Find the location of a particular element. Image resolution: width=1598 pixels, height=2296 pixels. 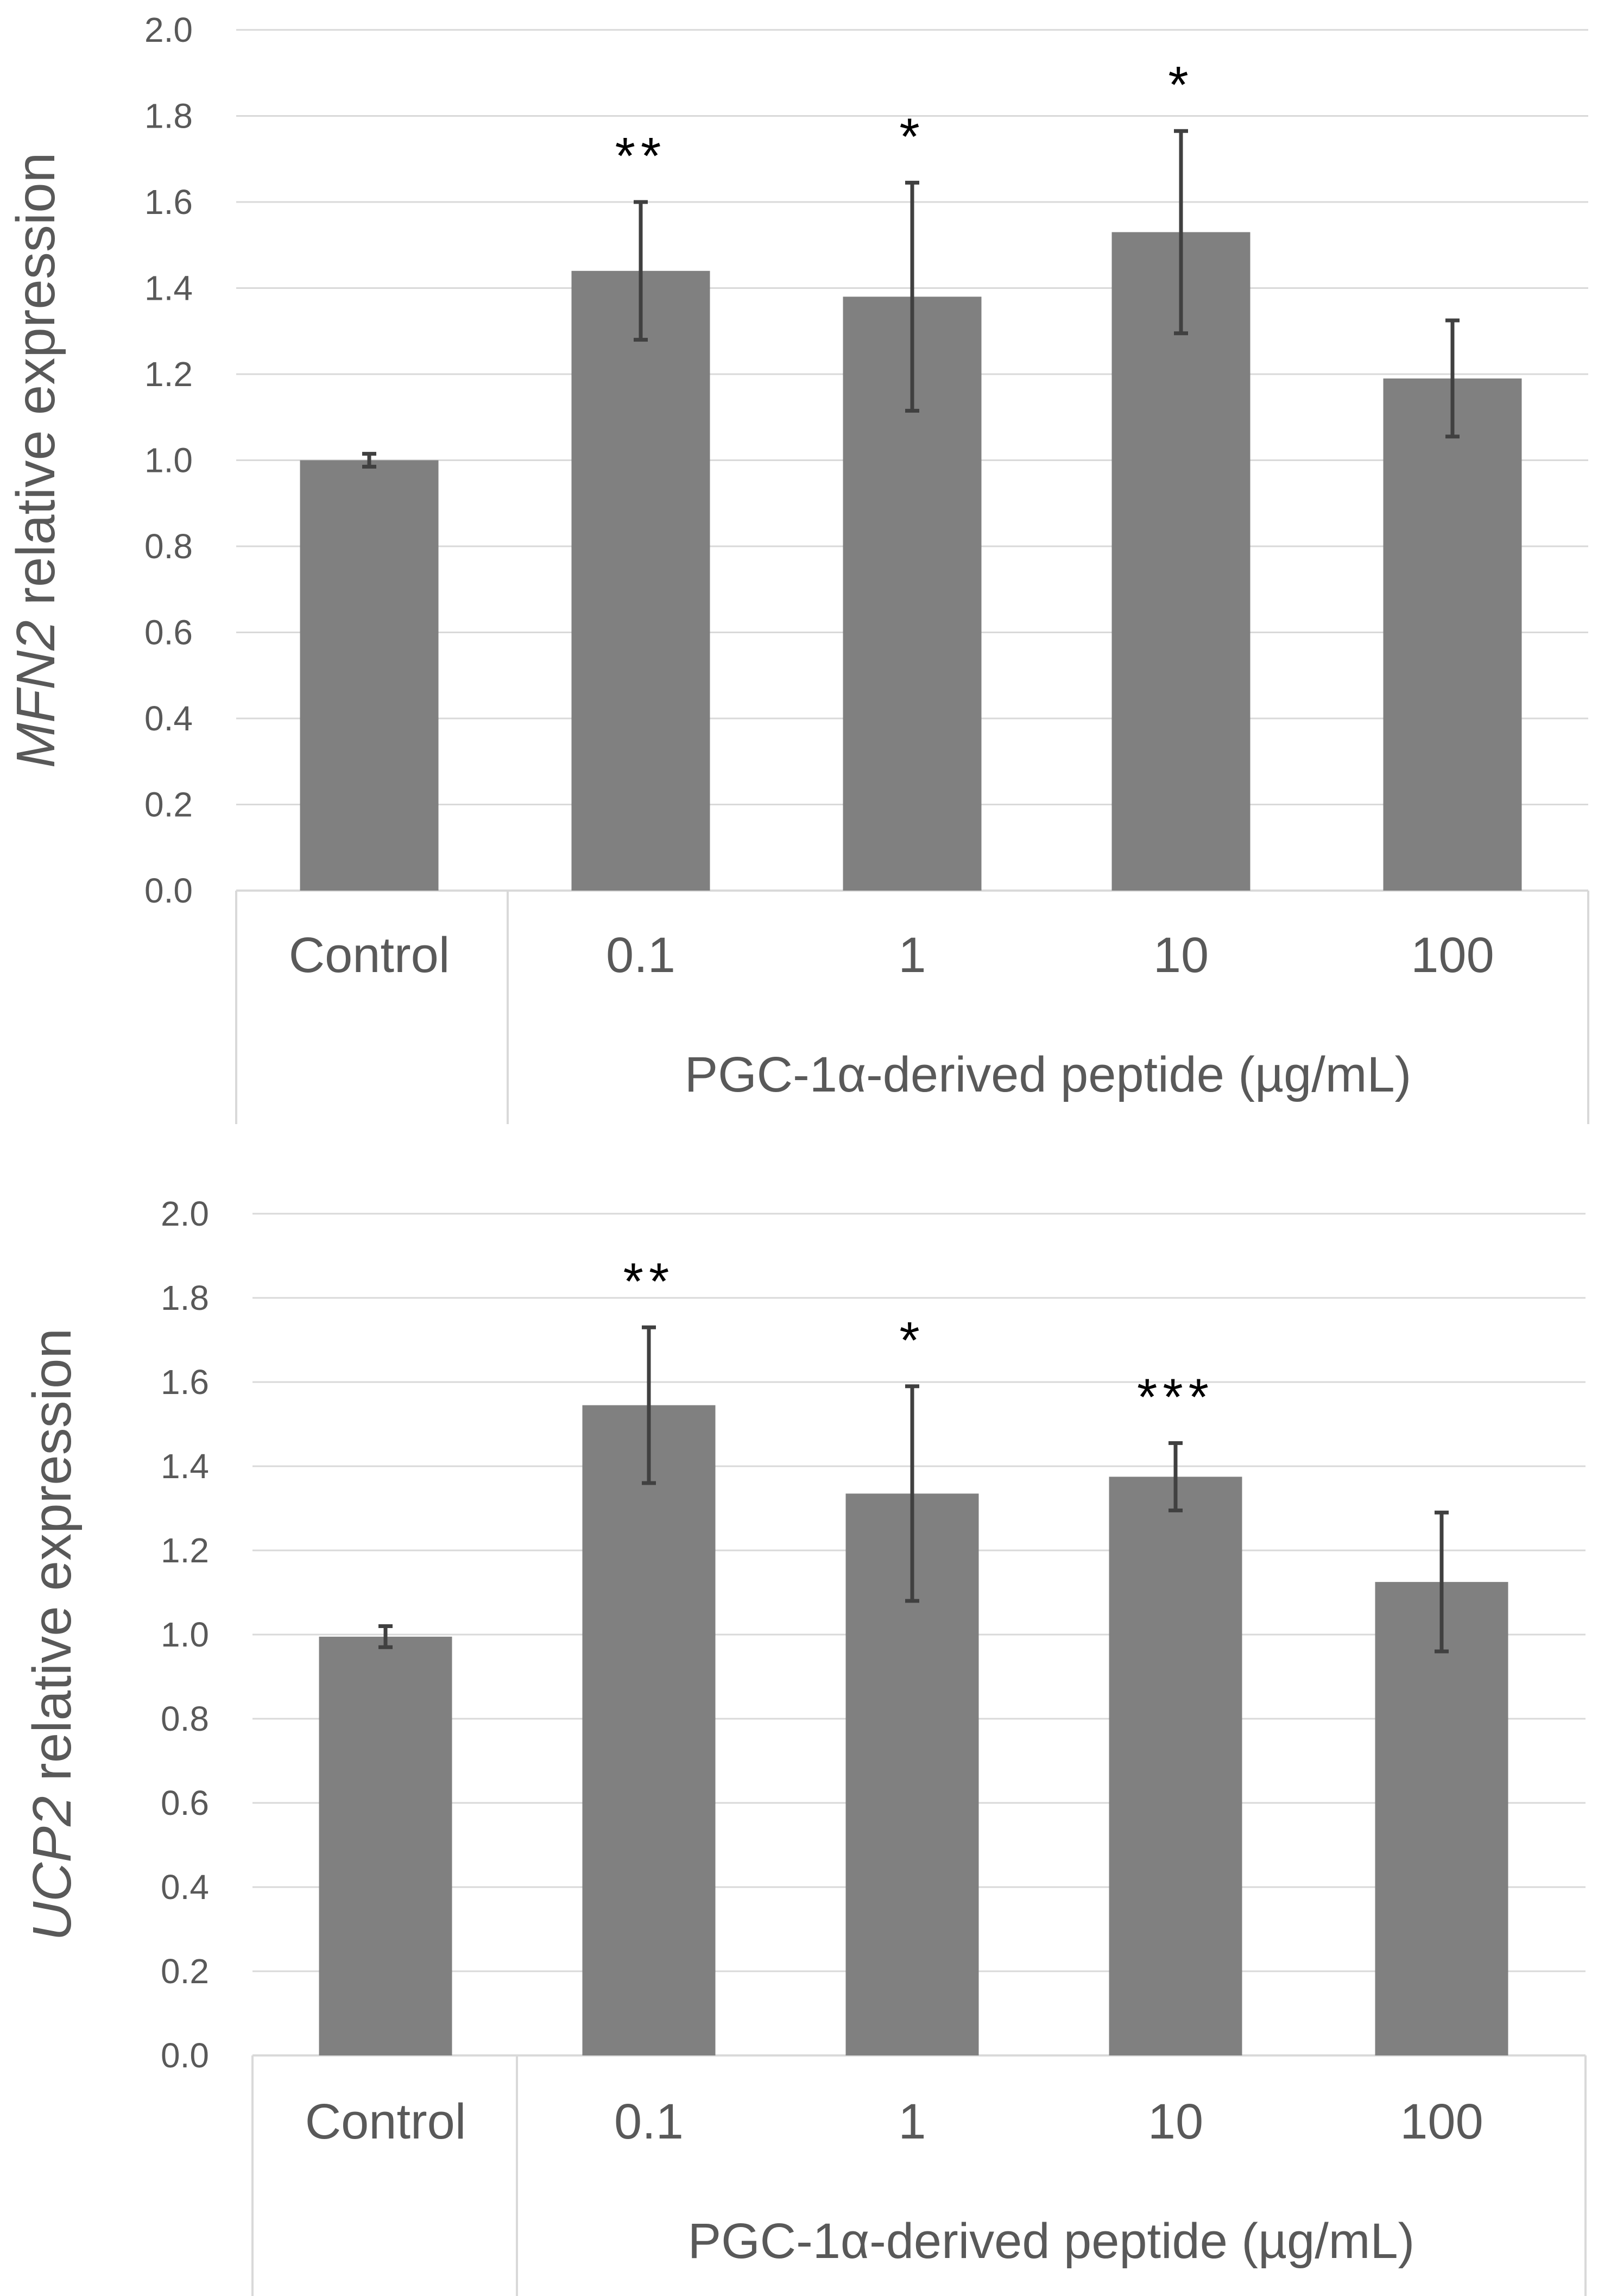

significance-marker: *** is located at coordinates (1175, 1397).